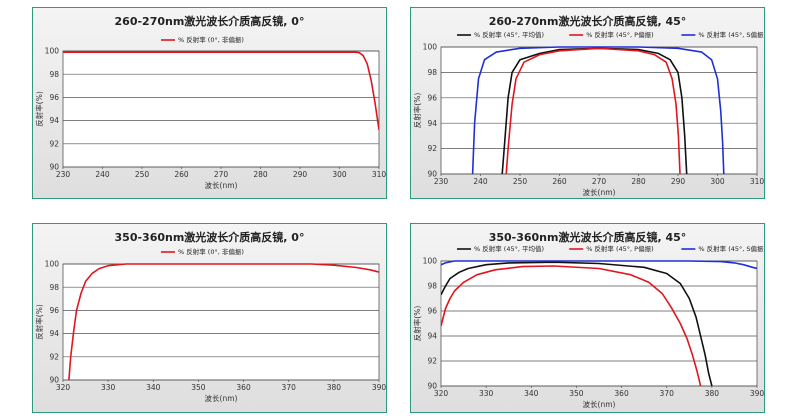 Image resolution: width=790 pixels, height=416 pixels. Describe the element at coordinates (588, 237) in the screenshot. I see `chart-title: 350-360nm激光波长介质高反镜, 45°` at that location.